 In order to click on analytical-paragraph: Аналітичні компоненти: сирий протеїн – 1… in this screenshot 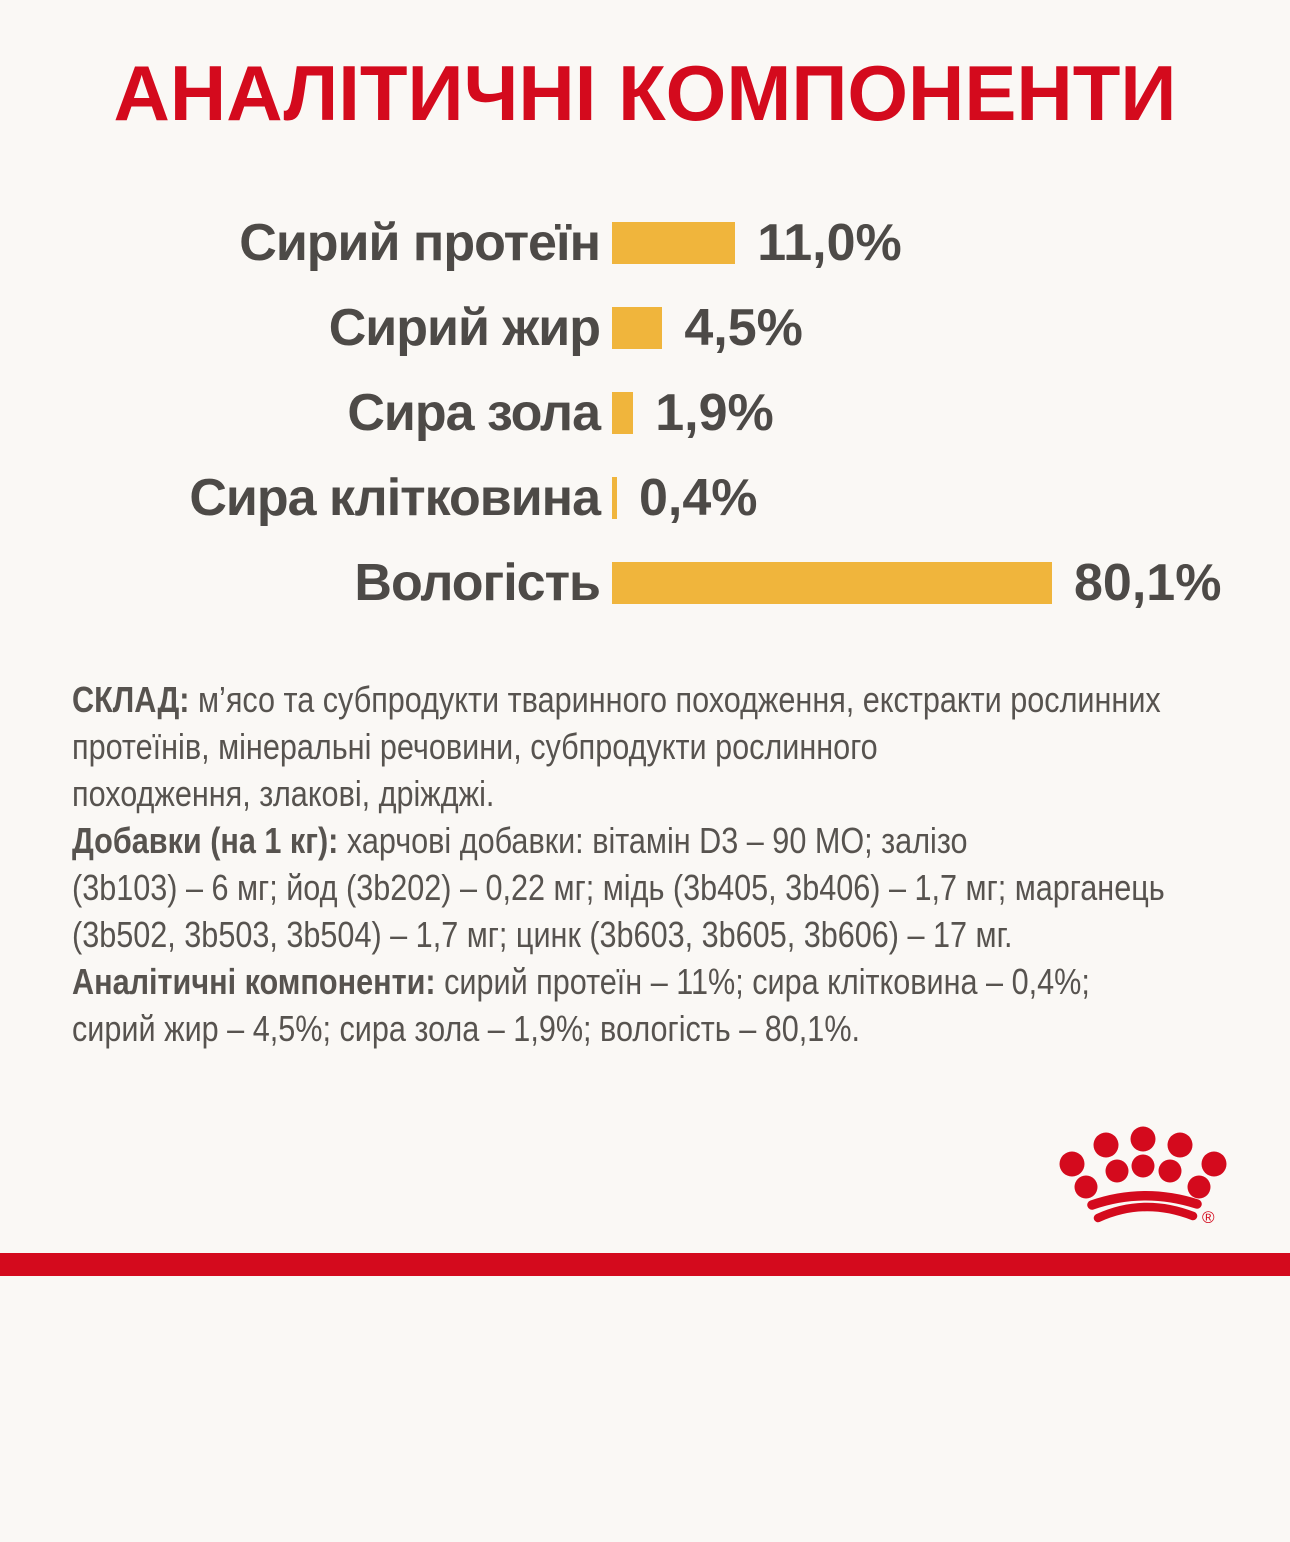, I will do `click(681, 1005)`.